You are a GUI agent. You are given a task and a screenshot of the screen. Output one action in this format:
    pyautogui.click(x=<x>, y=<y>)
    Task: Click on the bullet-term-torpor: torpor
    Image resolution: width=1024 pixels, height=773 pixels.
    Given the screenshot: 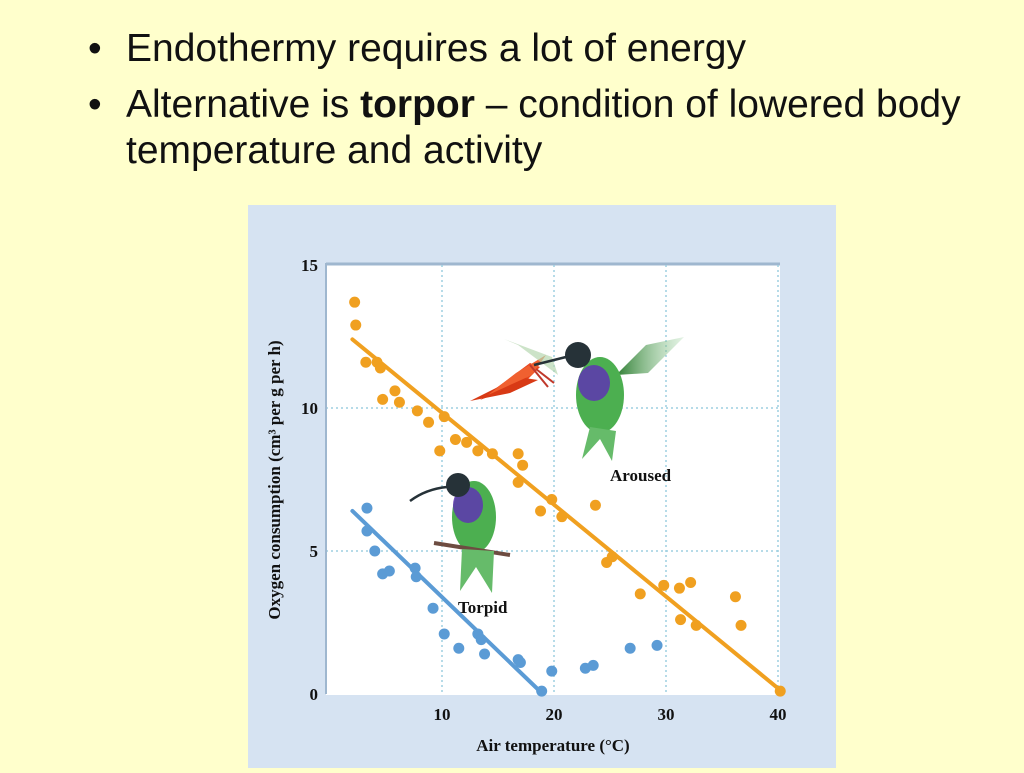 What is the action you would take?
    pyautogui.click(x=417, y=104)
    